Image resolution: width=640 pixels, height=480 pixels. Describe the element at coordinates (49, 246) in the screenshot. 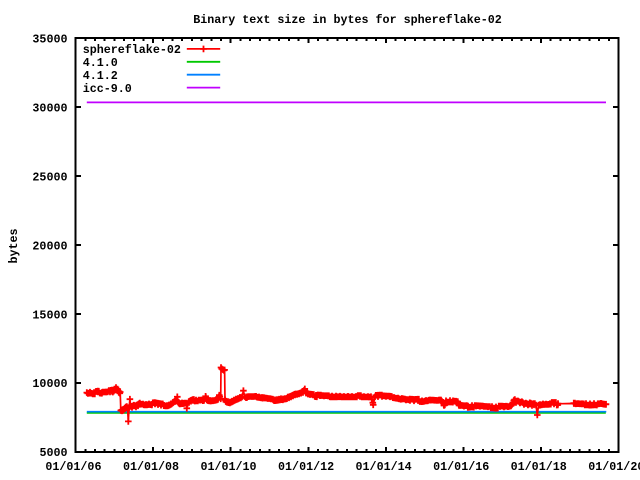

I see `svg-text: 20000` at that location.